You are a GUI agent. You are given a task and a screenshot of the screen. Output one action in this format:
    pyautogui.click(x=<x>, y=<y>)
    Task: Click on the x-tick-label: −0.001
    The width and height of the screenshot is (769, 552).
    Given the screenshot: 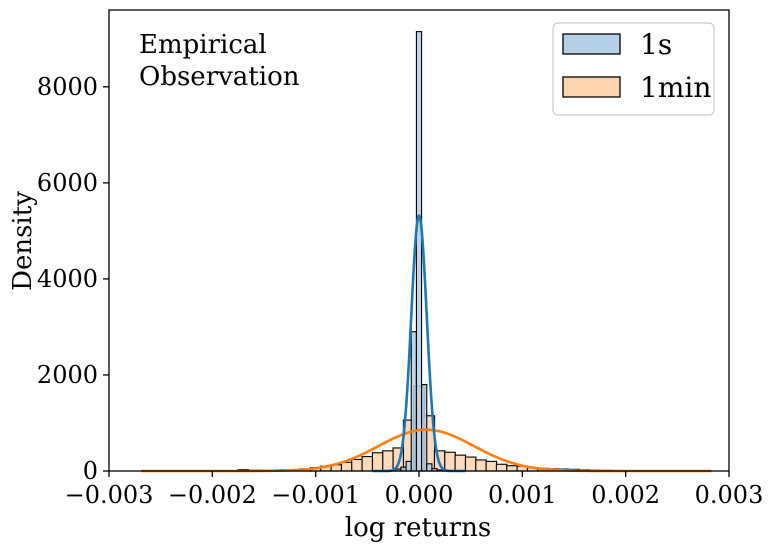 What is the action you would take?
    pyautogui.click(x=315, y=495)
    